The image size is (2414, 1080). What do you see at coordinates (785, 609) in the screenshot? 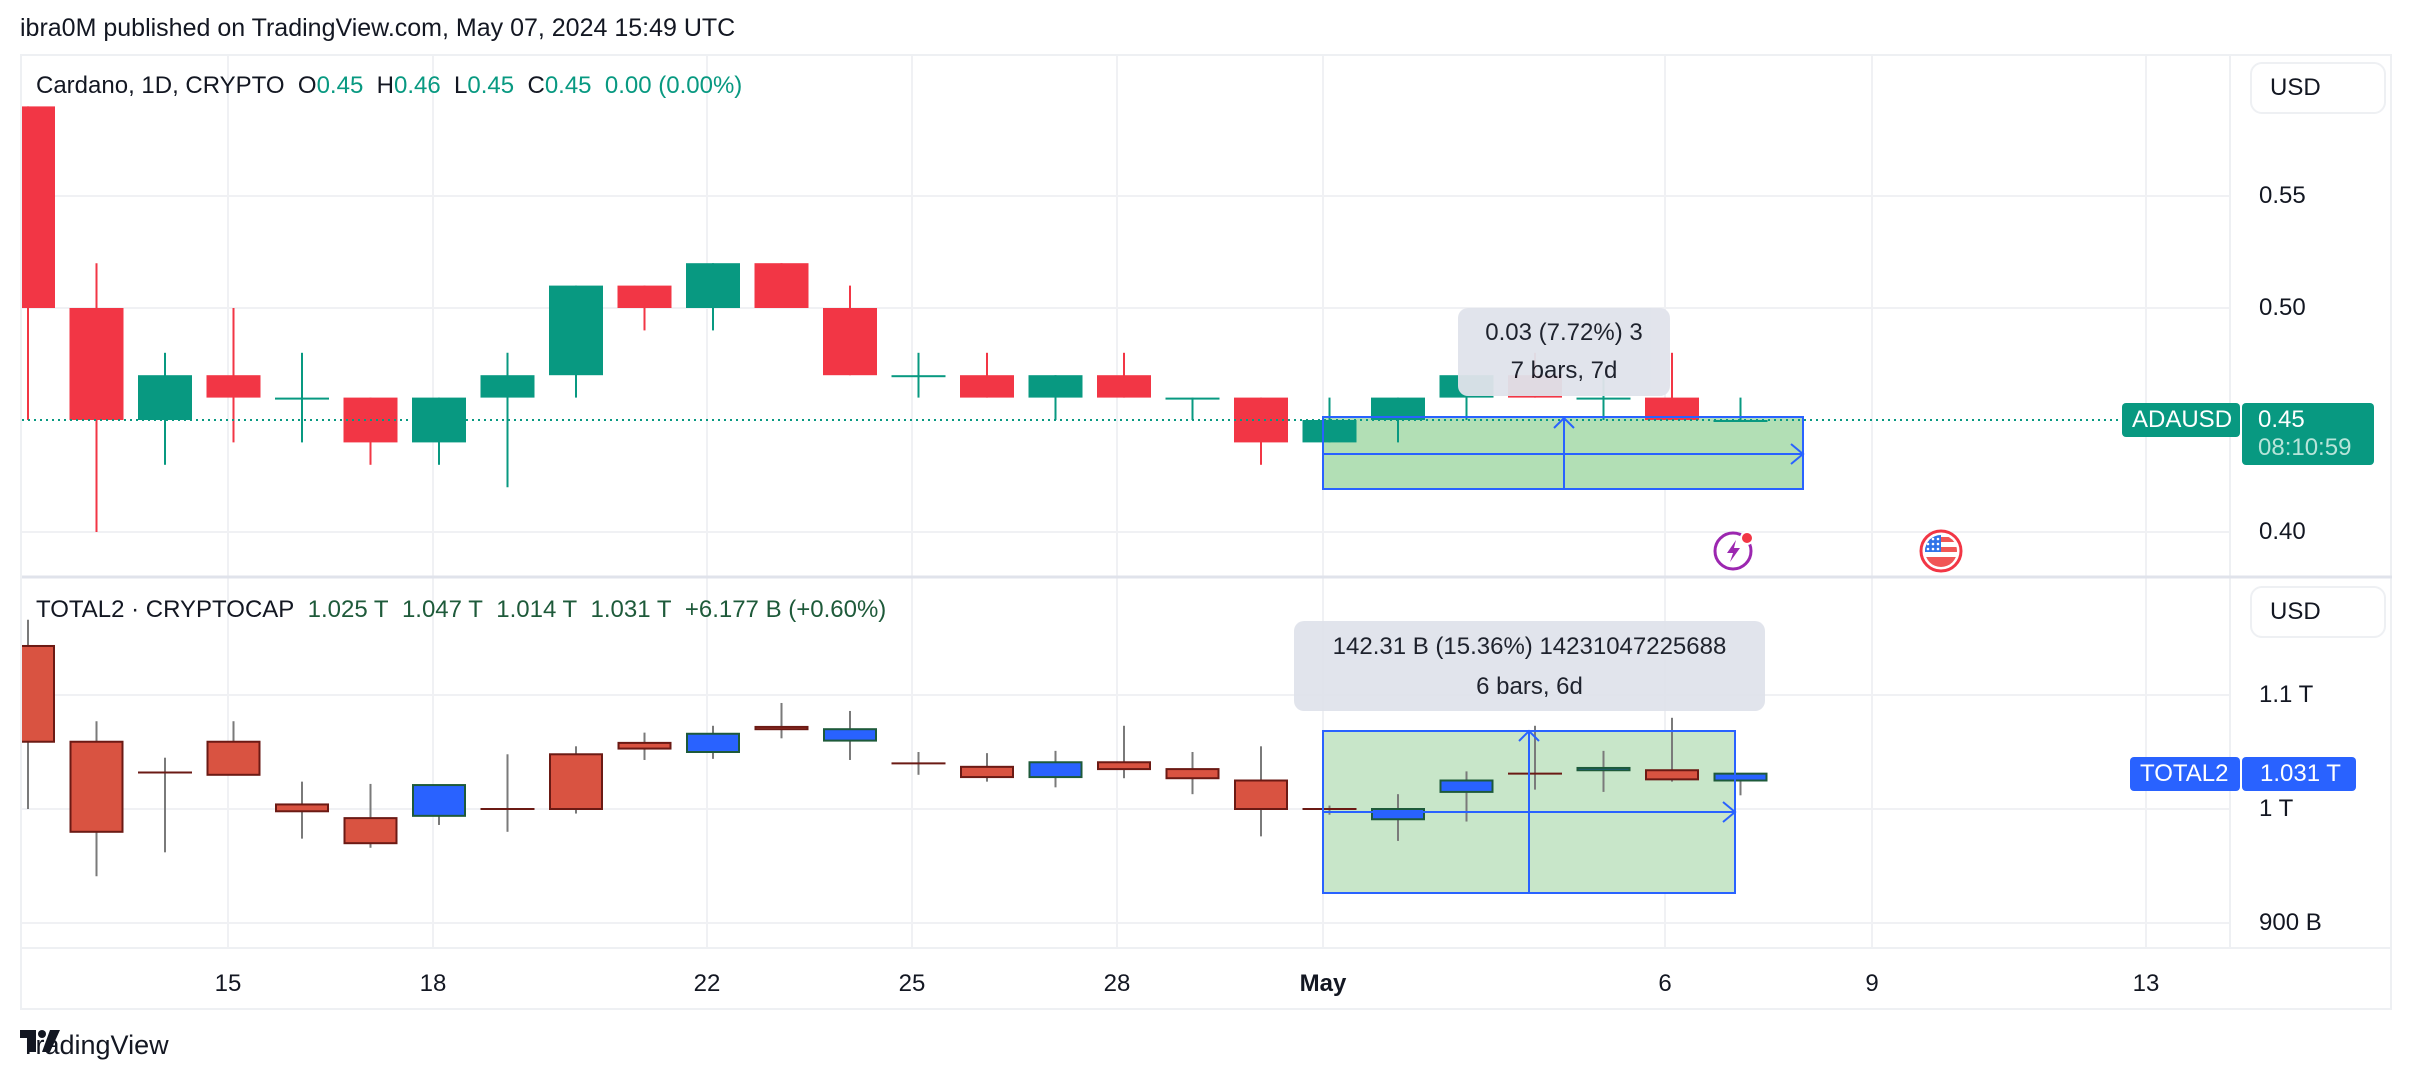
I see `total2-change: +6.177 B (+0.60%)` at bounding box center [785, 609].